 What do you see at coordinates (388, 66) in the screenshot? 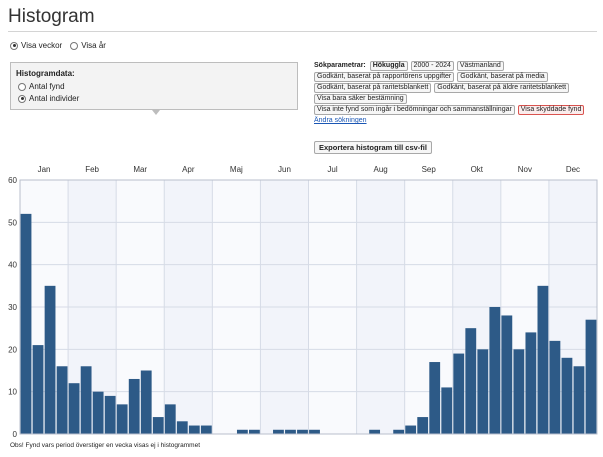
I see `search-tag: Hökuggla` at bounding box center [388, 66].